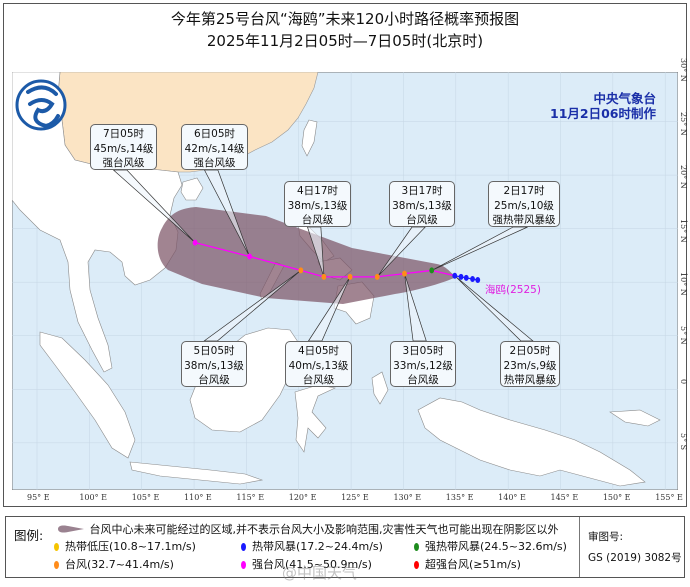 This screenshot has height=587, width=690. Describe the element at coordinates (318, 351) in the screenshot. I see `callout-time: 4日05时` at that location.